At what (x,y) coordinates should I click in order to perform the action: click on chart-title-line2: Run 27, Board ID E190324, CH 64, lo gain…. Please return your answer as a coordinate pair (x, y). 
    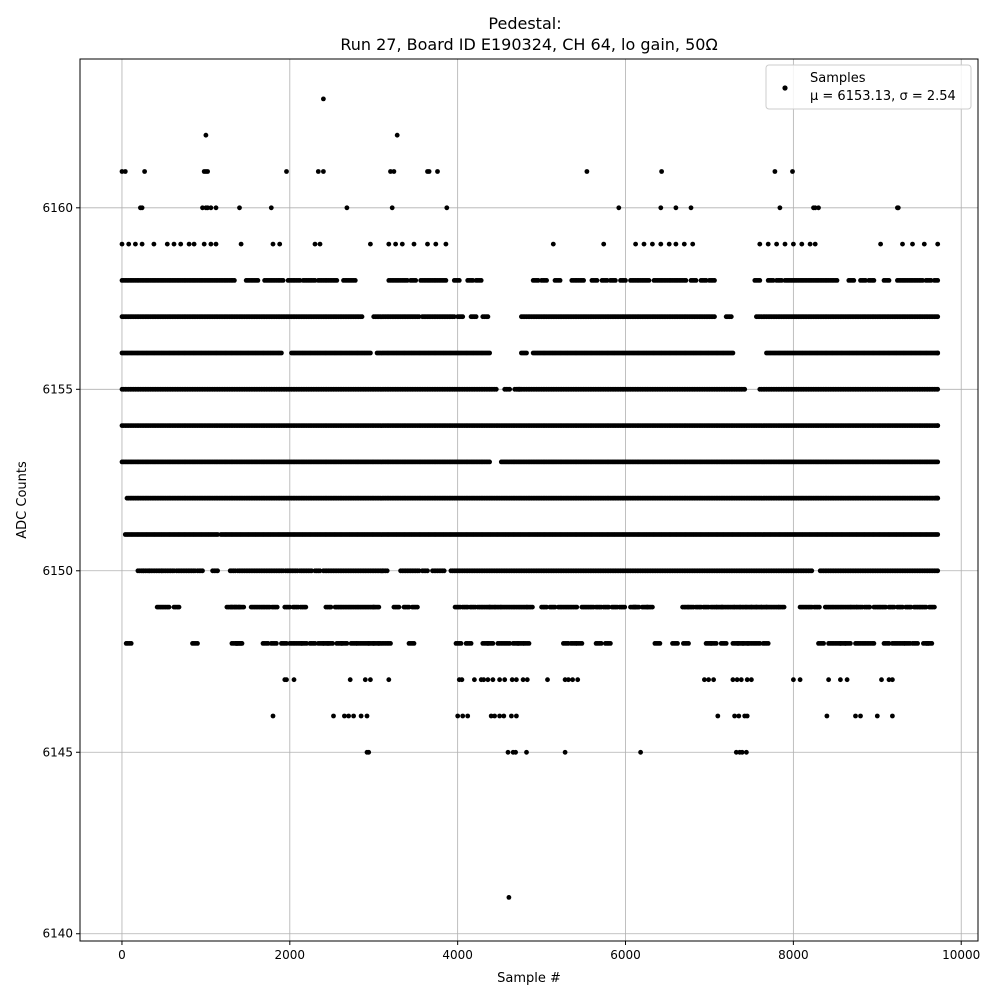
    Looking at the image, I should click on (528, 44).